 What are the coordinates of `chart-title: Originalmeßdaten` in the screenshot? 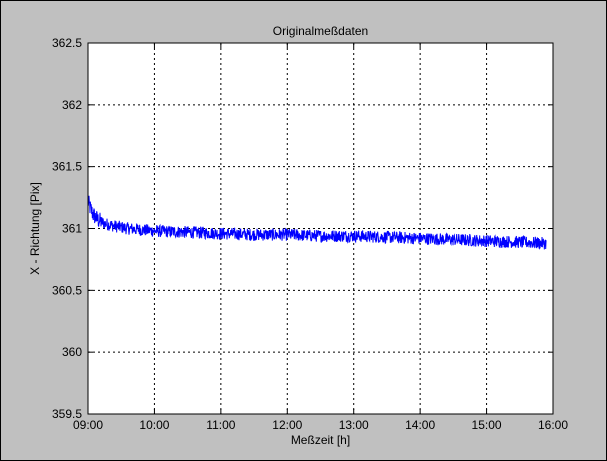 It's located at (320, 31).